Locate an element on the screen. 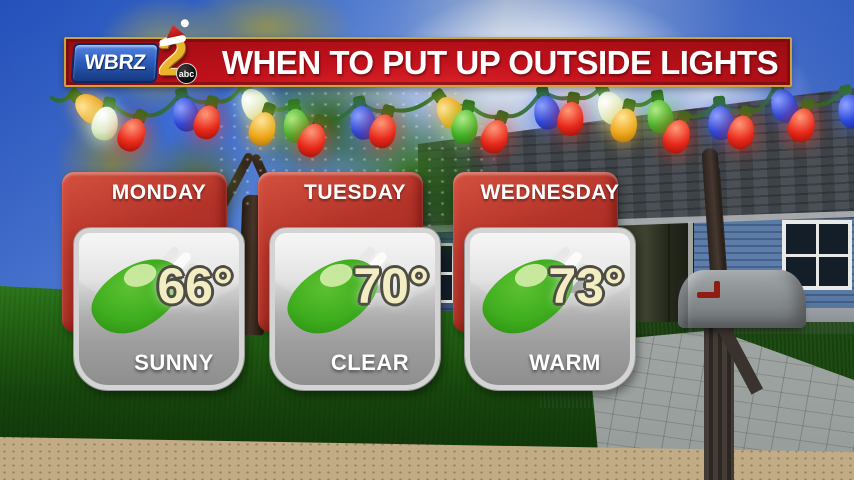  card-day-label: TUESDAY is located at coordinates (355, 192).